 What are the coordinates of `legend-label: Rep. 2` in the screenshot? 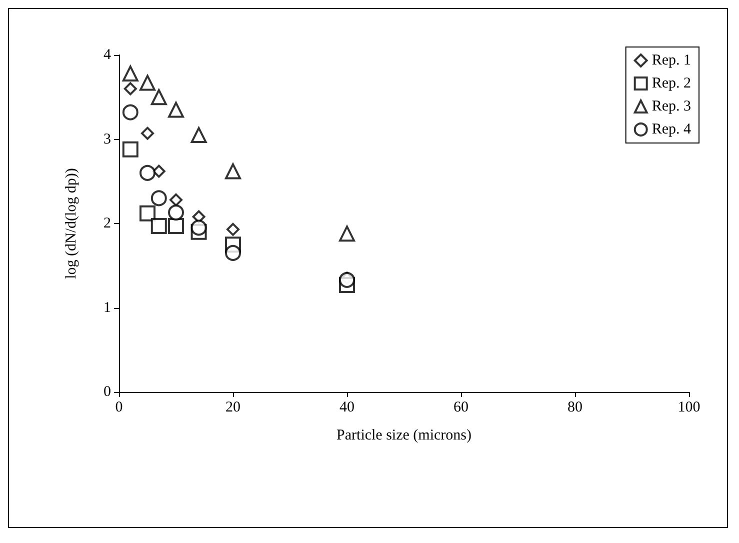 It's located at (672, 84).